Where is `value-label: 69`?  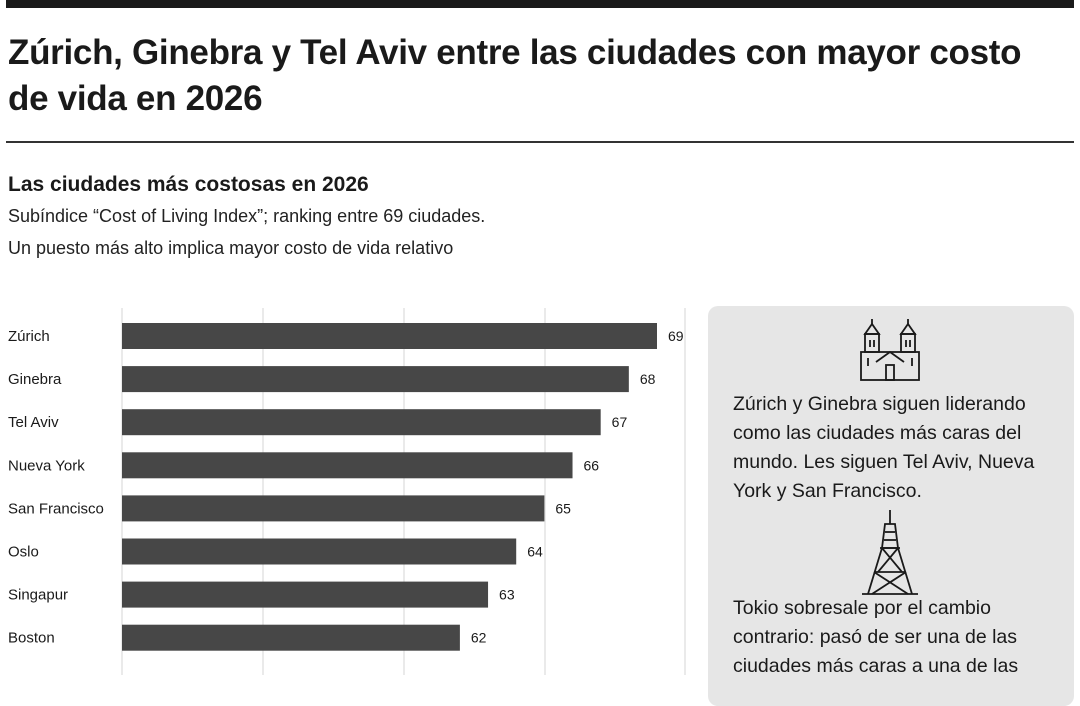 value-label: 69 is located at coordinates (676, 336).